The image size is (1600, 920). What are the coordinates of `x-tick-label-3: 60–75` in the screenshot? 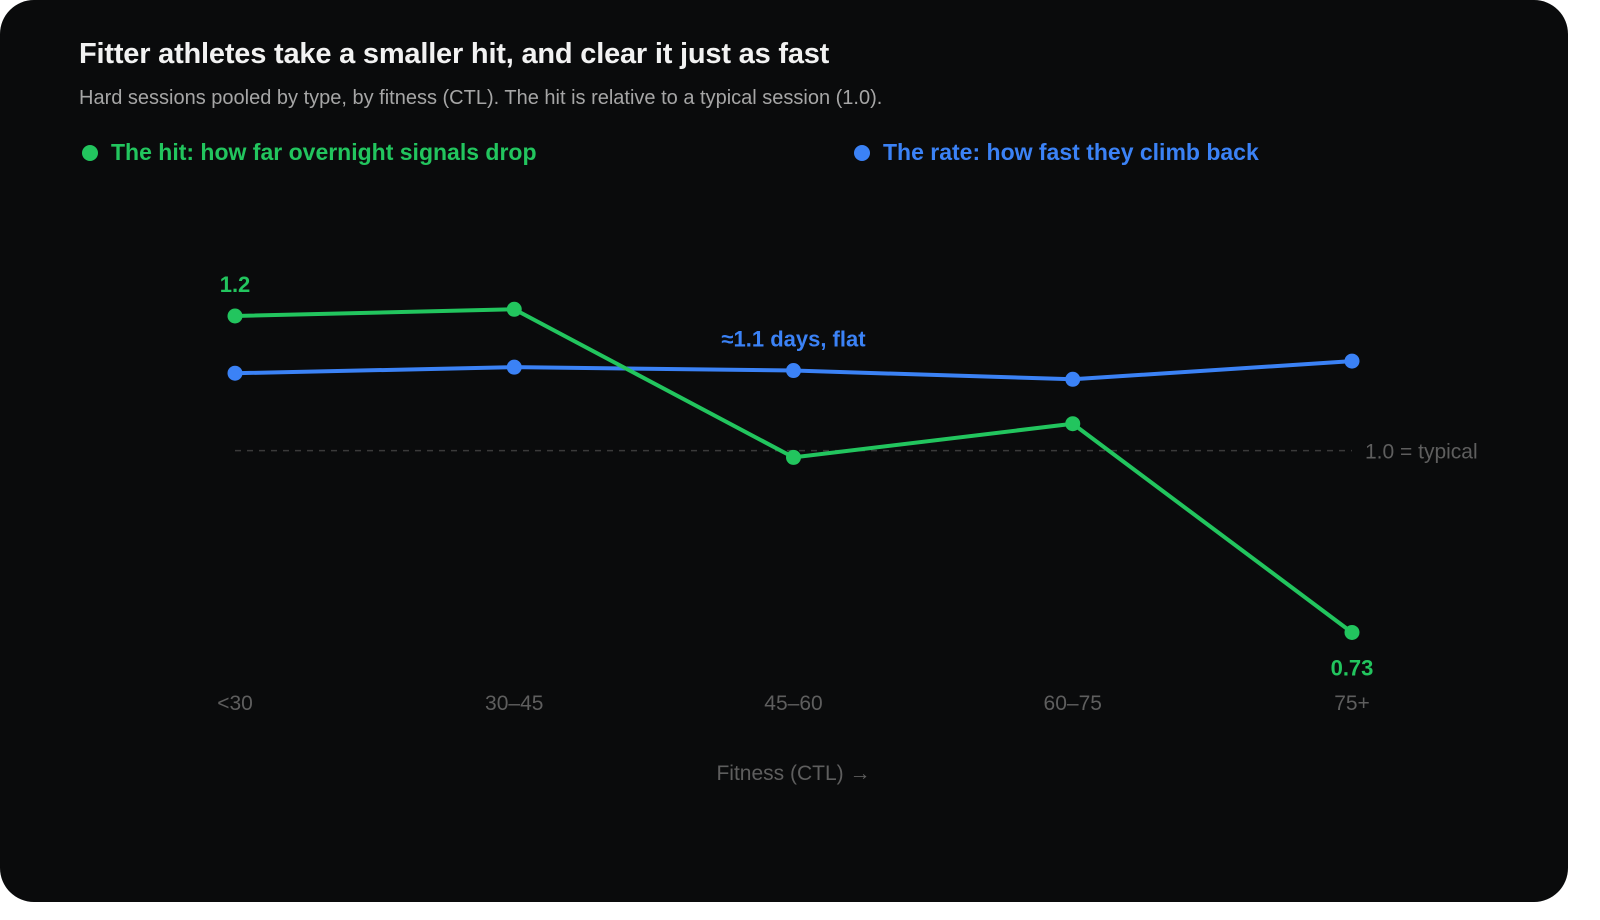 It's located at (1073, 703).